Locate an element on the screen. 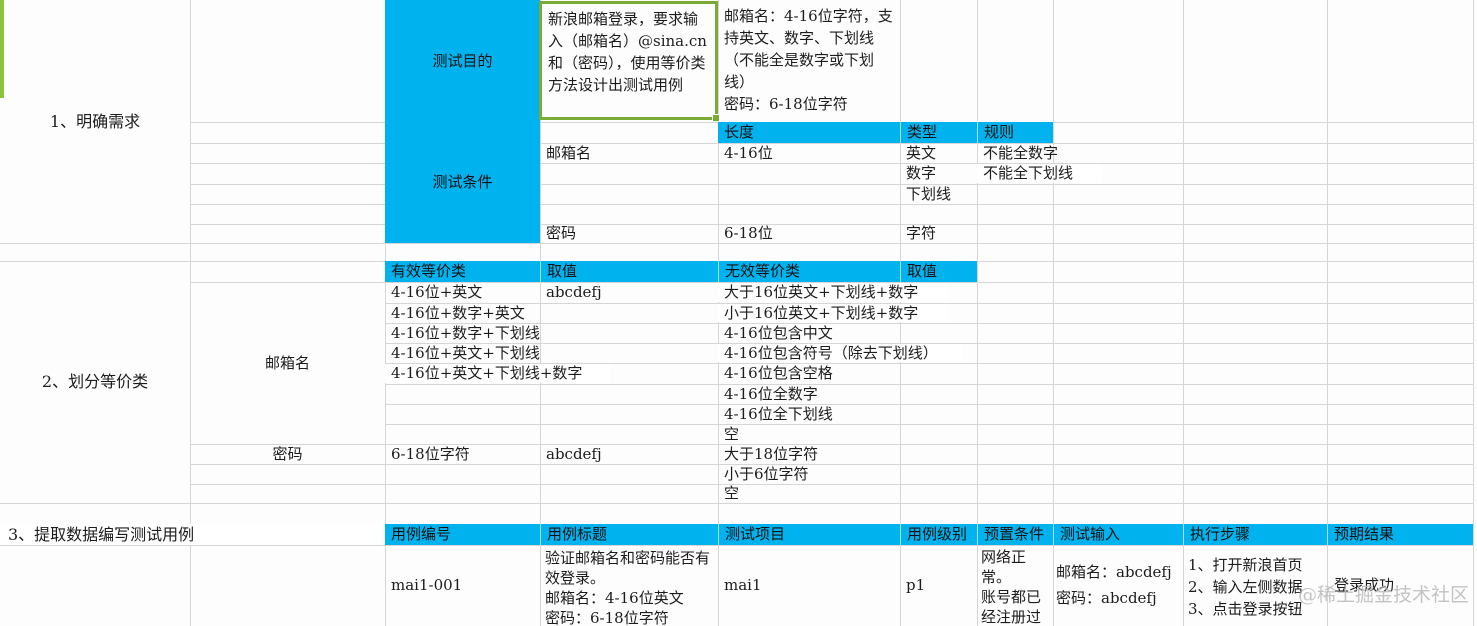 The width and height of the screenshot is (1477, 626). cell-mail-rule-2: 不能全下划线 is located at coordinates (1039, 173).